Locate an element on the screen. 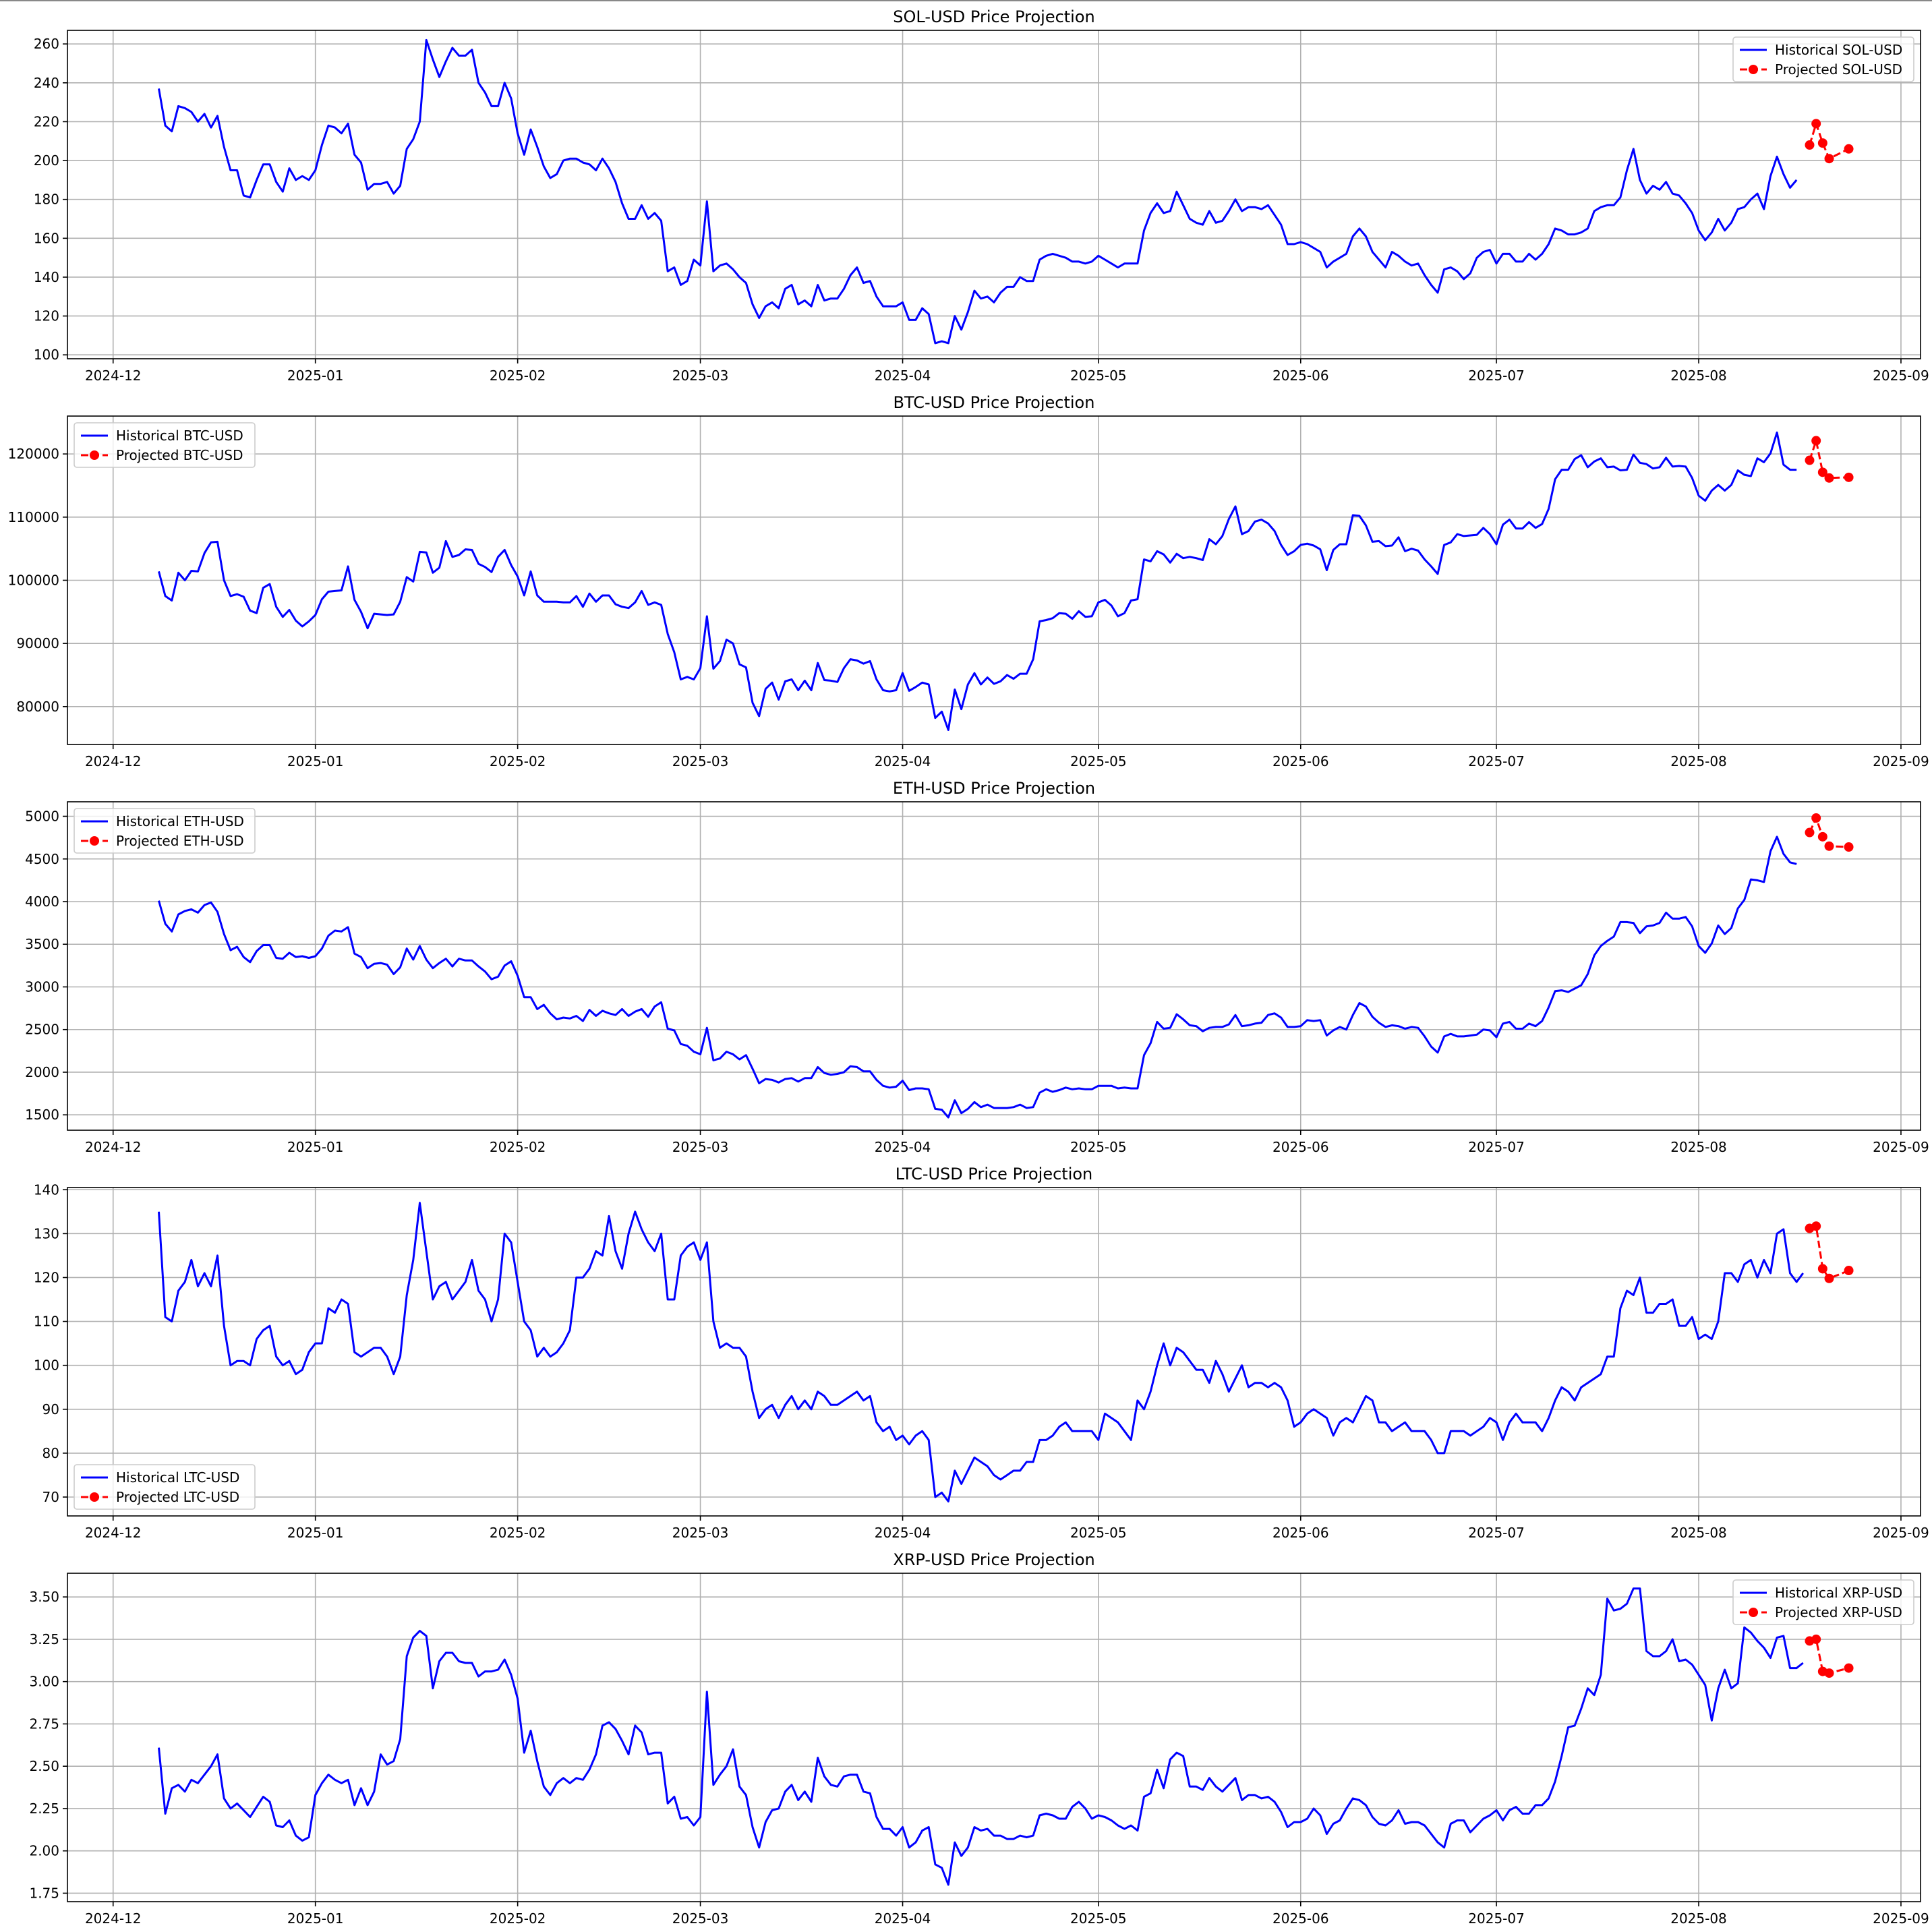 The image size is (1932, 1932). legend-label: Historical SOL-USD is located at coordinates (1838, 50).